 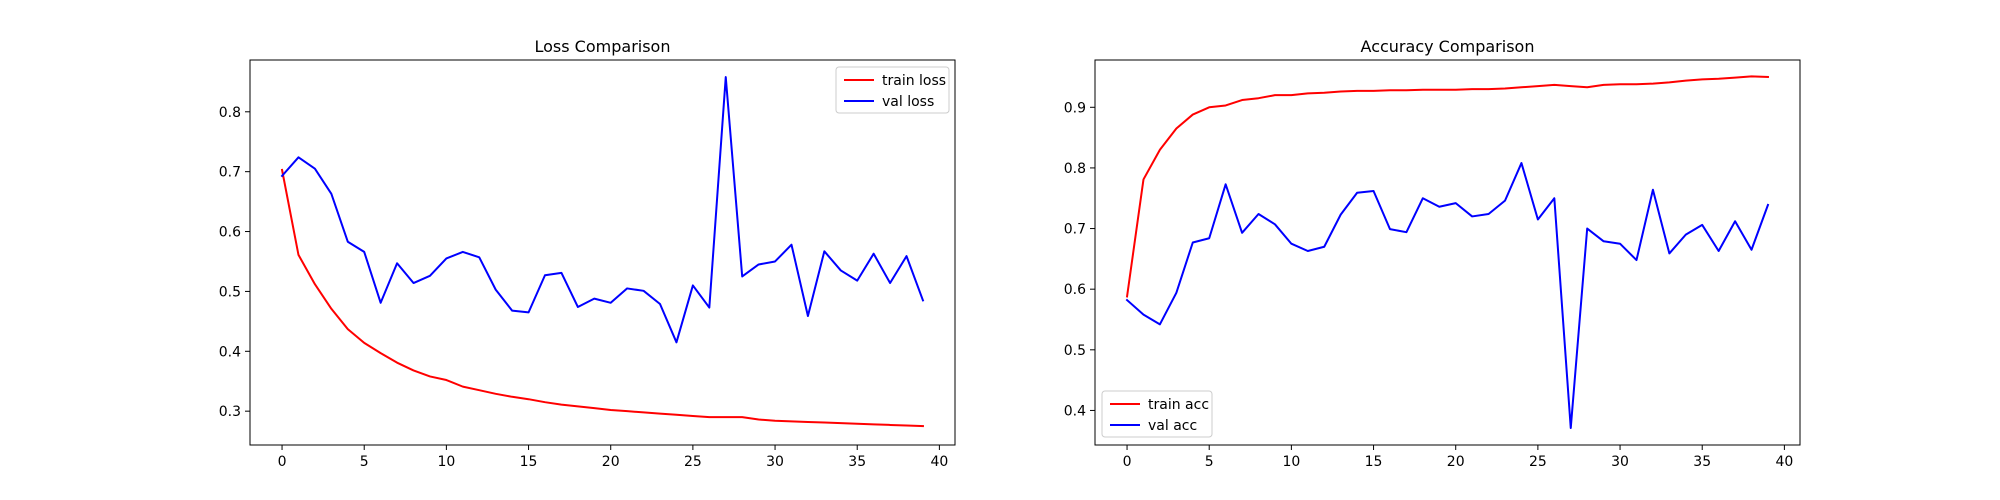 What do you see at coordinates (1784, 462) in the screenshot?
I see `accuracy-x-tick-label: 40` at bounding box center [1784, 462].